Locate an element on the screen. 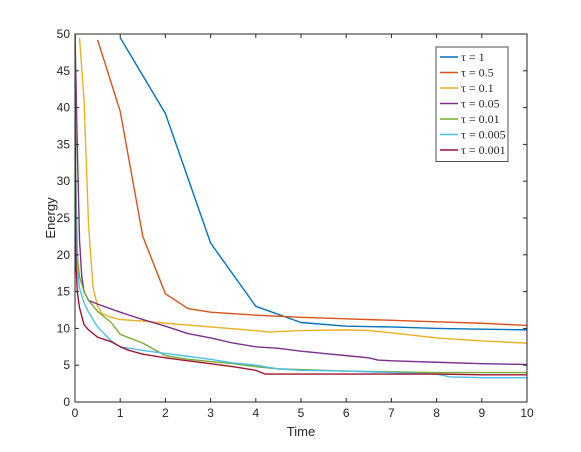 The height and width of the screenshot is (452, 581). x-tick-label: 5 is located at coordinates (301, 413).